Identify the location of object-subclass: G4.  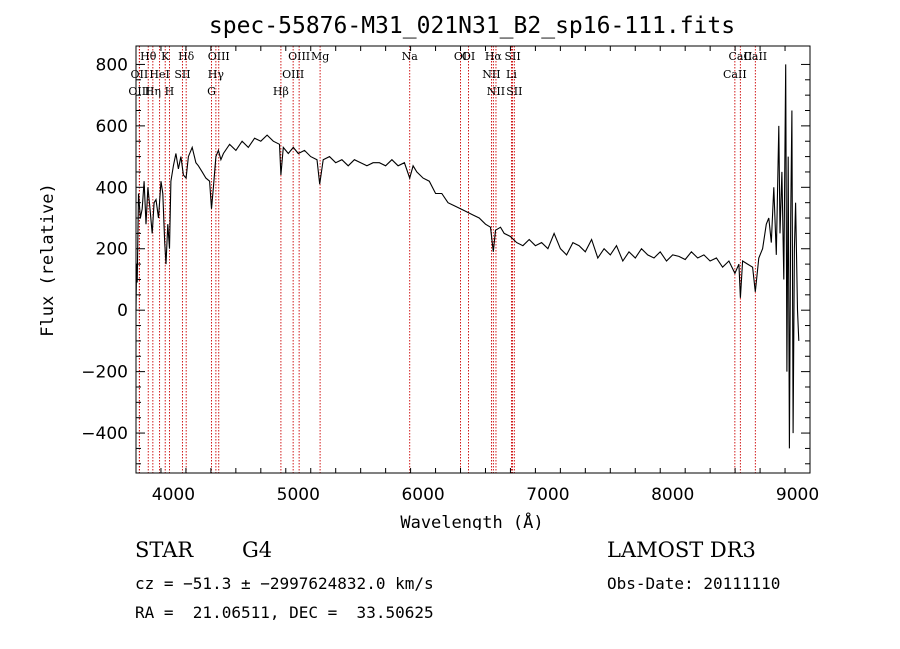
(257, 550).